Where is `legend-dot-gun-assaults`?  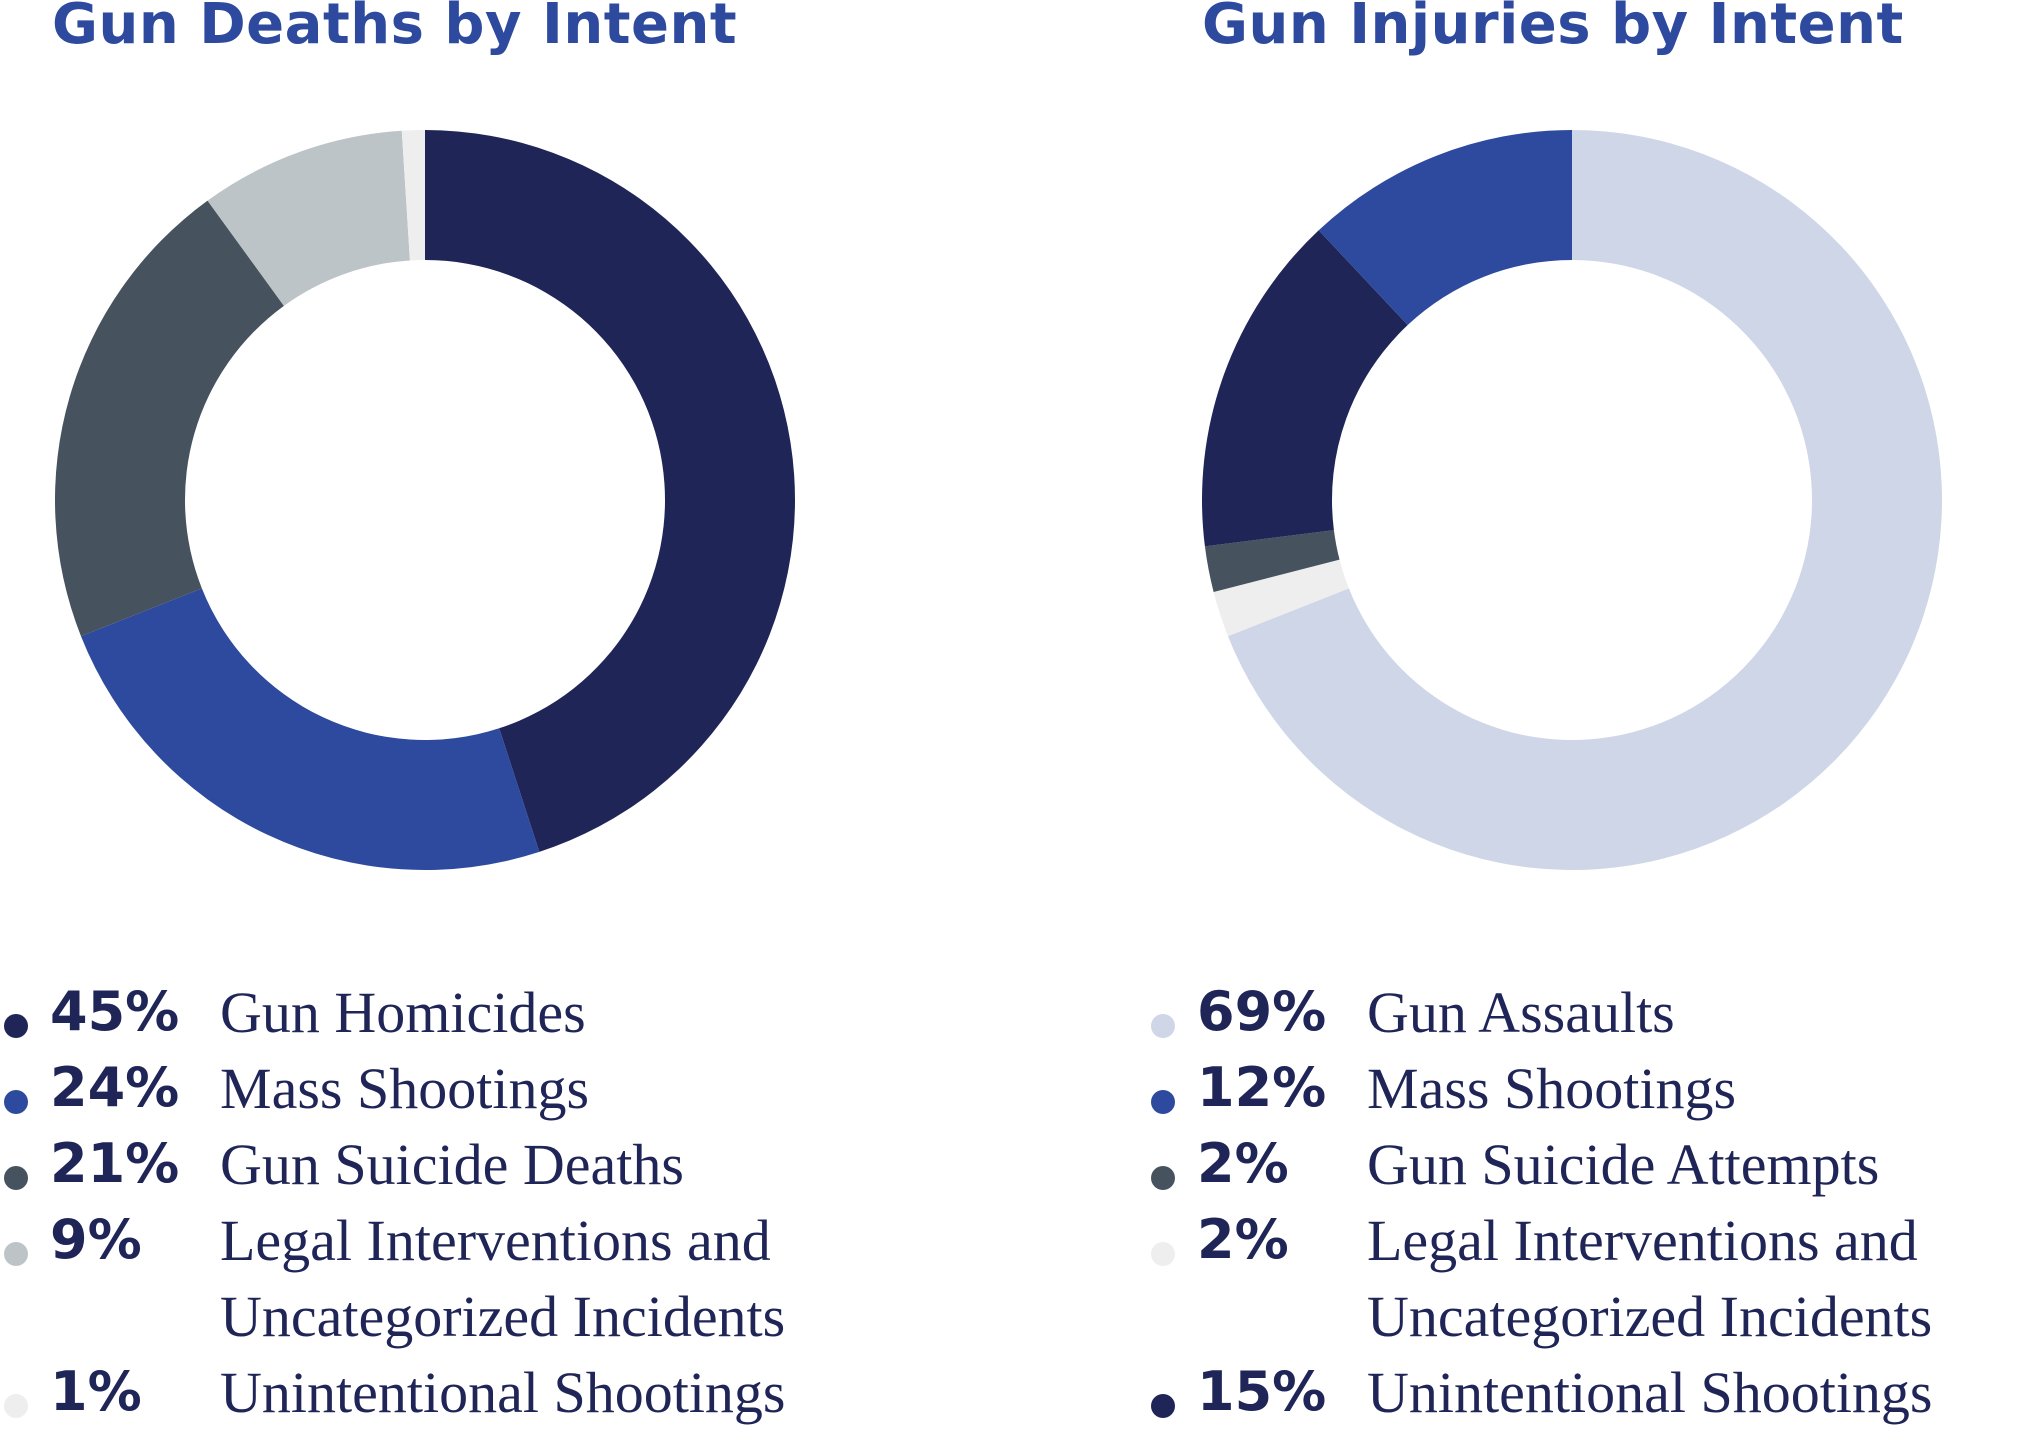 legend-dot-gun-assaults is located at coordinates (1163, 1026).